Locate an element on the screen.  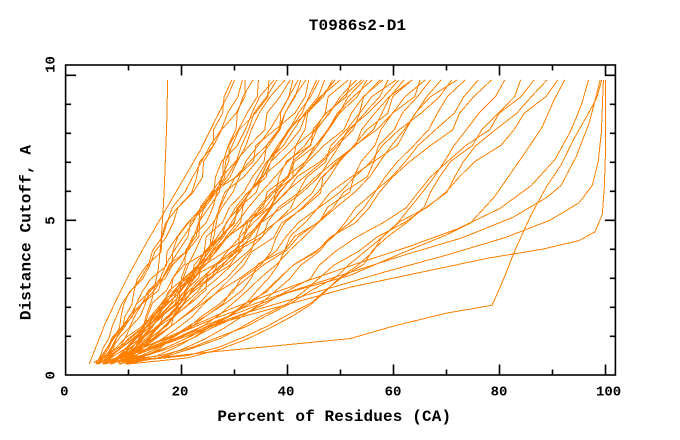
svg-text: 10 is located at coordinates (52, 64).